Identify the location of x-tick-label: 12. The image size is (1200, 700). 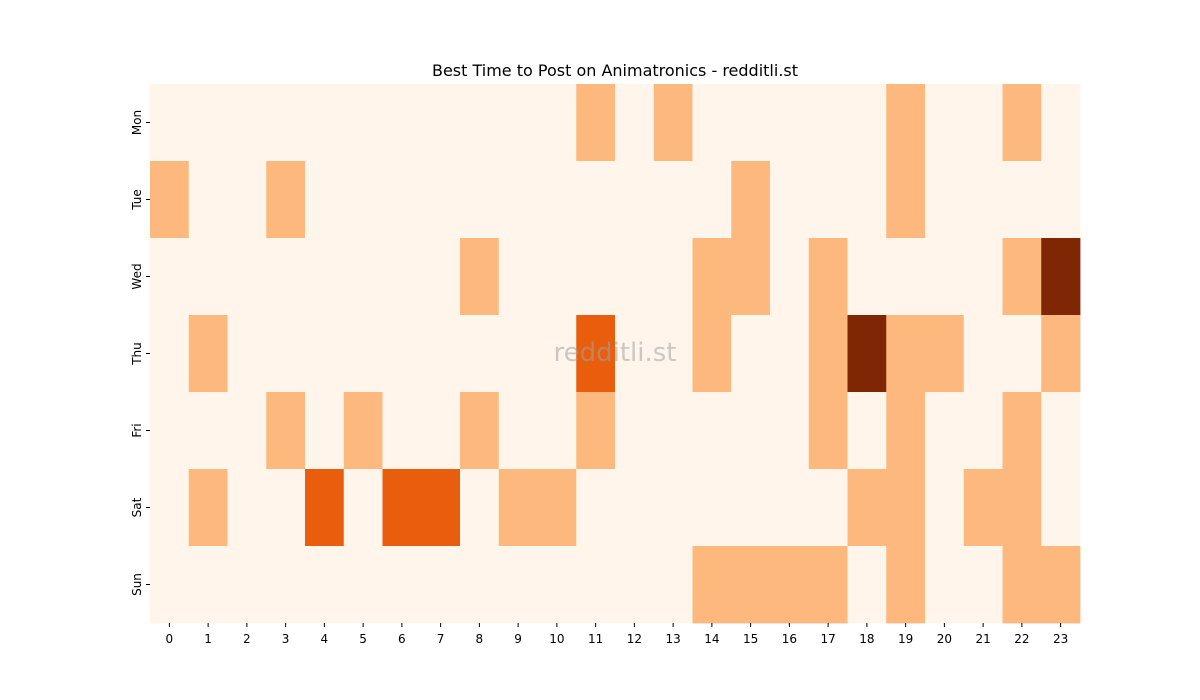
(634, 639).